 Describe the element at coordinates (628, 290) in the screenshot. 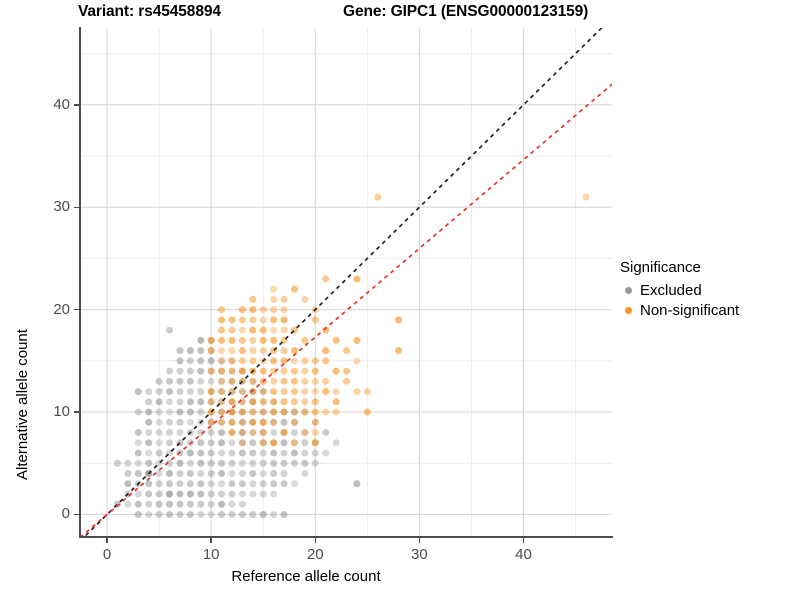

I see `legend-key-dot-icon` at that location.